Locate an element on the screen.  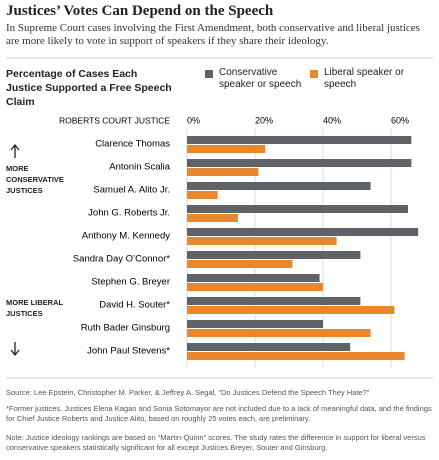
y-tick-label: Sandra Day O’Connor* is located at coordinates (121, 259).